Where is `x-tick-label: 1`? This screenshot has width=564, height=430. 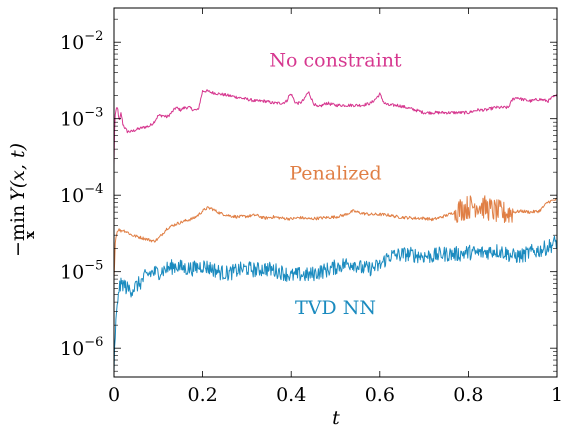
x-tick-label: 1 is located at coordinates (557, 395).